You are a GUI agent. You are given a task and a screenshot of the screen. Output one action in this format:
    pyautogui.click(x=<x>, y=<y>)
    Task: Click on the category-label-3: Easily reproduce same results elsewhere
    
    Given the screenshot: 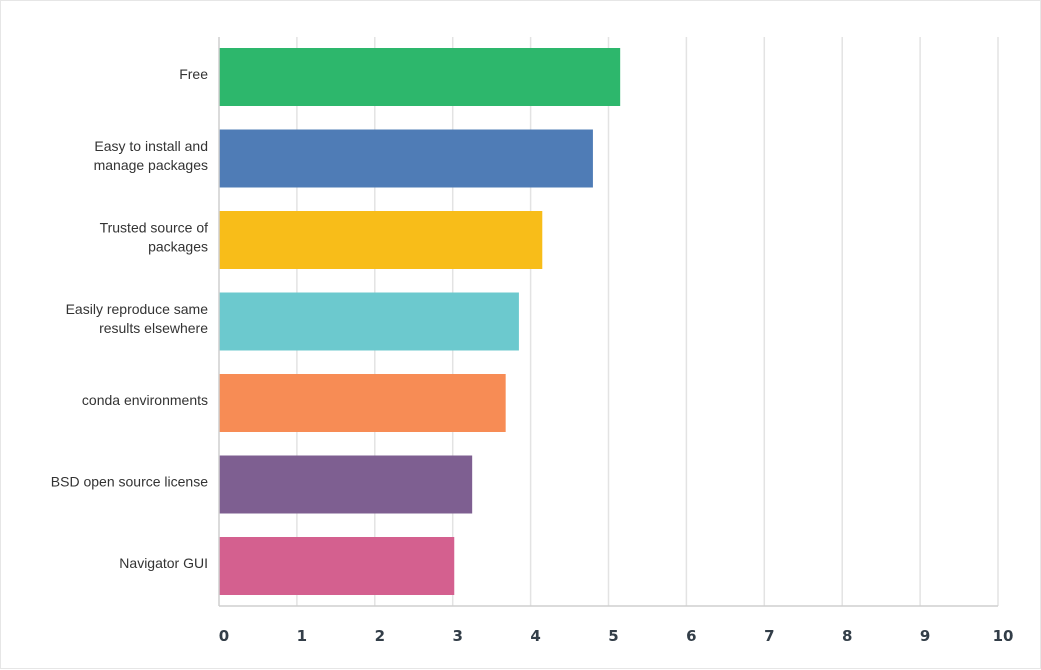 What is the action you would take?
    pyautogui.click(x=137, y=318)
    